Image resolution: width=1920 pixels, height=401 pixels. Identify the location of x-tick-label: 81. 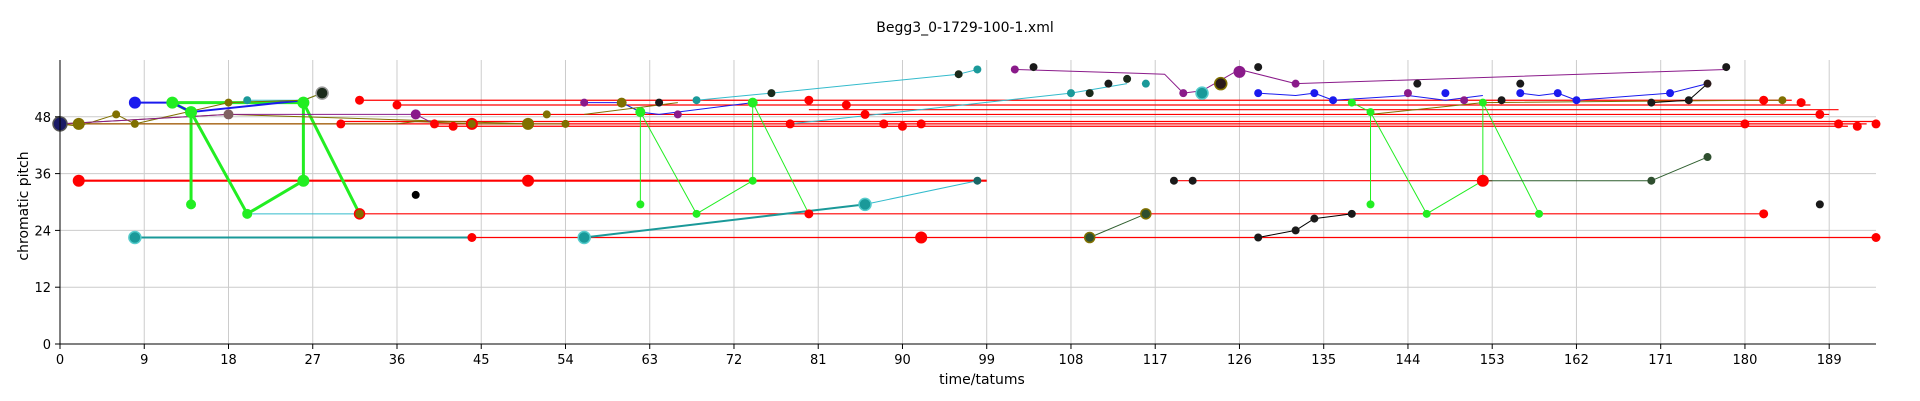
(818, 360).